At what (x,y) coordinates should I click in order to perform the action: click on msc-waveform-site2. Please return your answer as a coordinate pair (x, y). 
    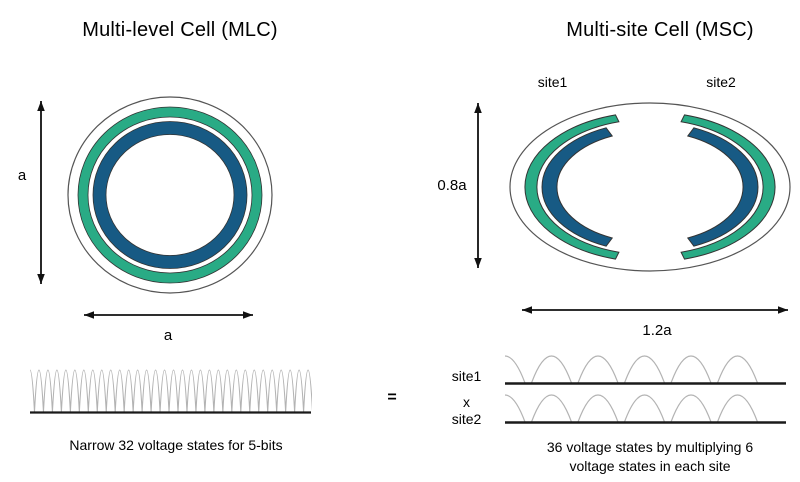
    Looking at the image, I should click on (632, 408).